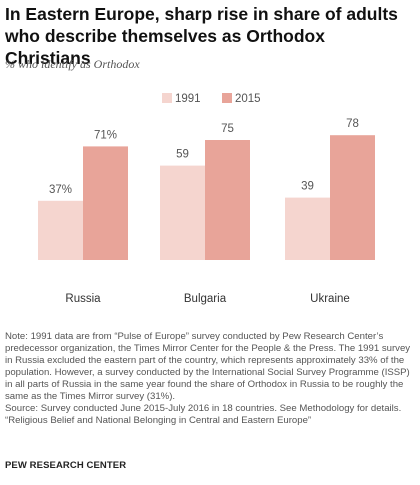  Describe the element at coordinates (105, 135) in the screenshot. I see `value-label-russia-2015: 71%` at that location.